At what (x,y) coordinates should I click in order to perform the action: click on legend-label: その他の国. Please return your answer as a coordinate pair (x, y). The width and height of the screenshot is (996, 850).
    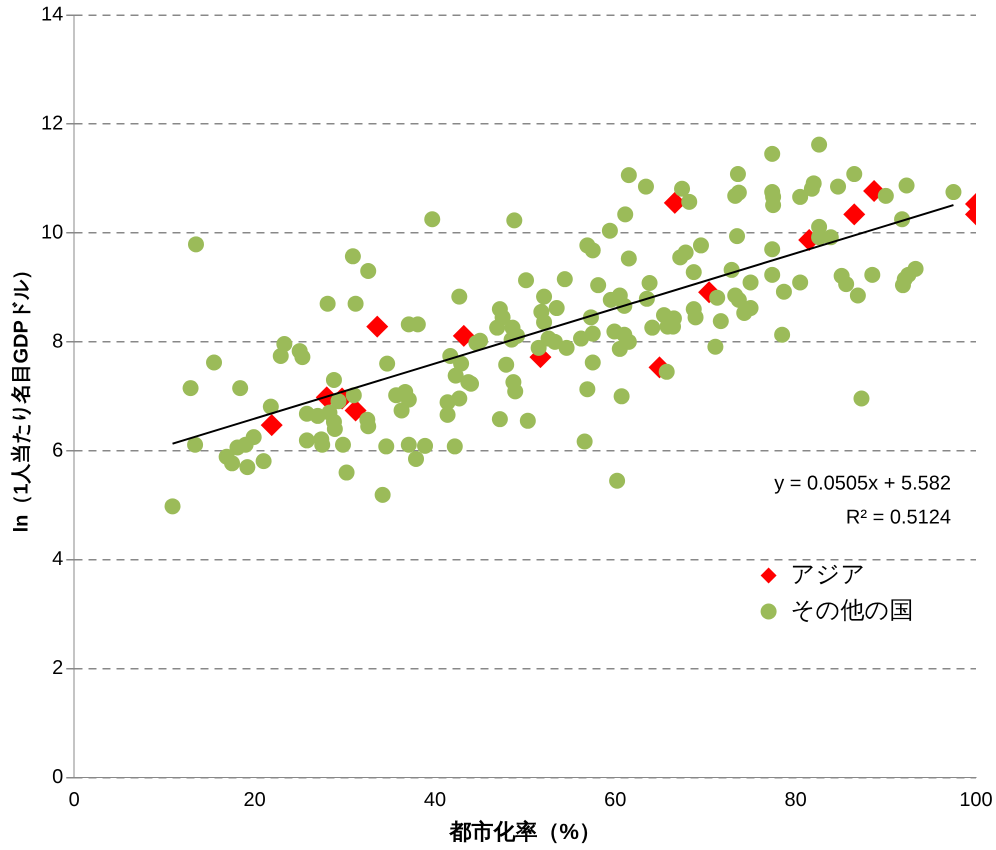
    Looking at the image, I should click on (852, 610).